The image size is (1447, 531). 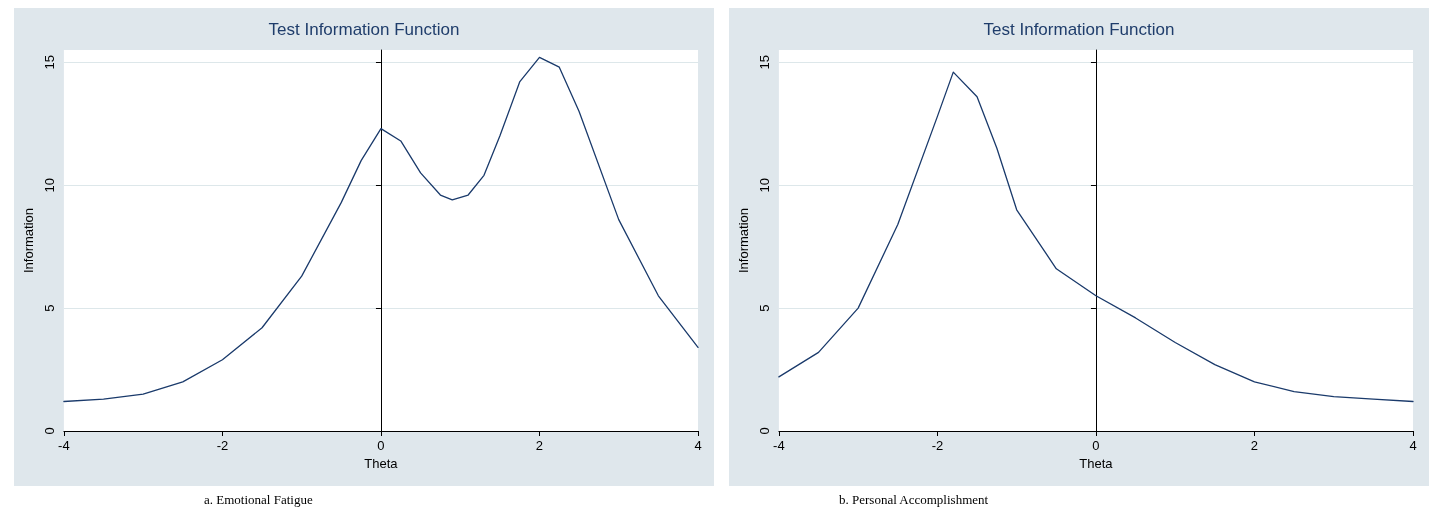 I want to click on text: b. Personal Accomplishment, so click(x=914, y=500).